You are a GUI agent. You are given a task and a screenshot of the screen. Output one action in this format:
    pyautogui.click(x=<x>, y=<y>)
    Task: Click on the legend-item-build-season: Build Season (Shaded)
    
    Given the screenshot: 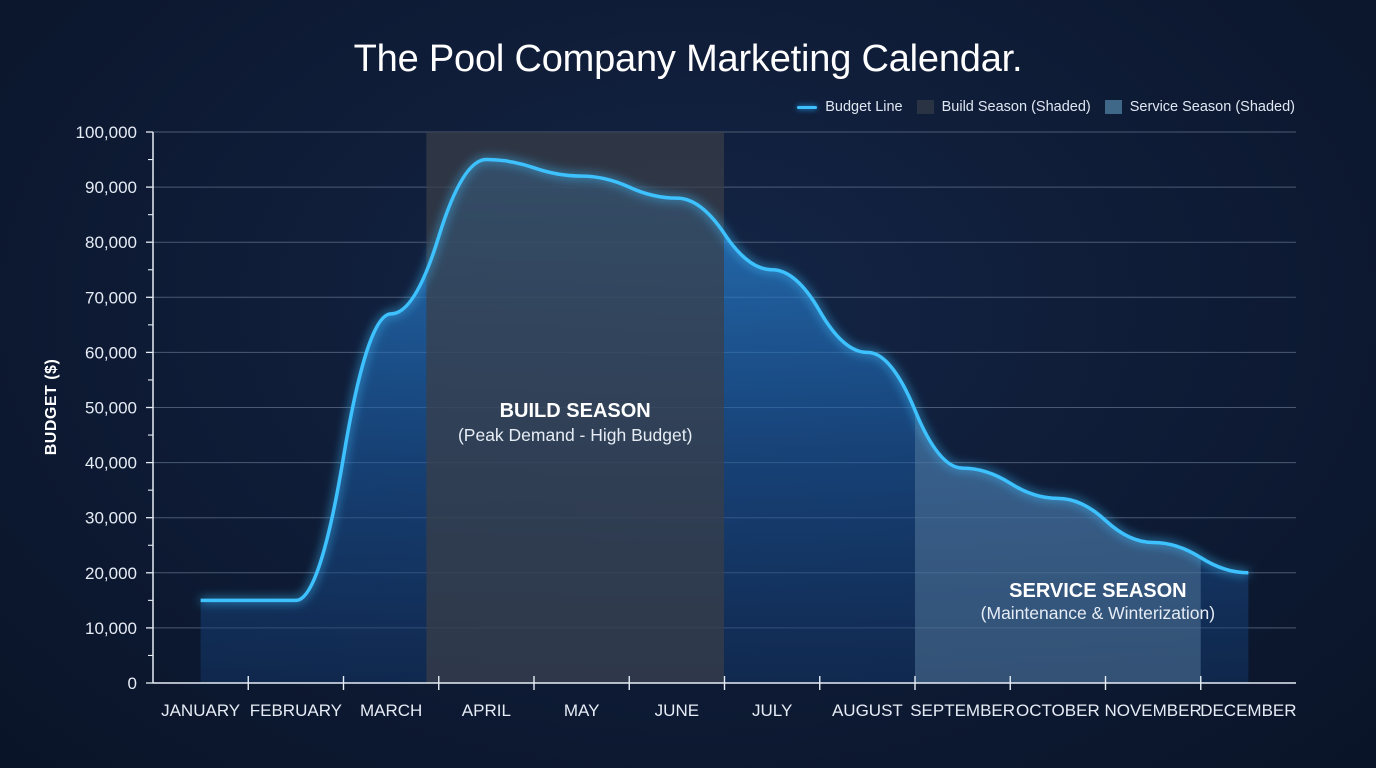 What is the action you would take?
    pyautogui.click(x=1003, y=107)
    